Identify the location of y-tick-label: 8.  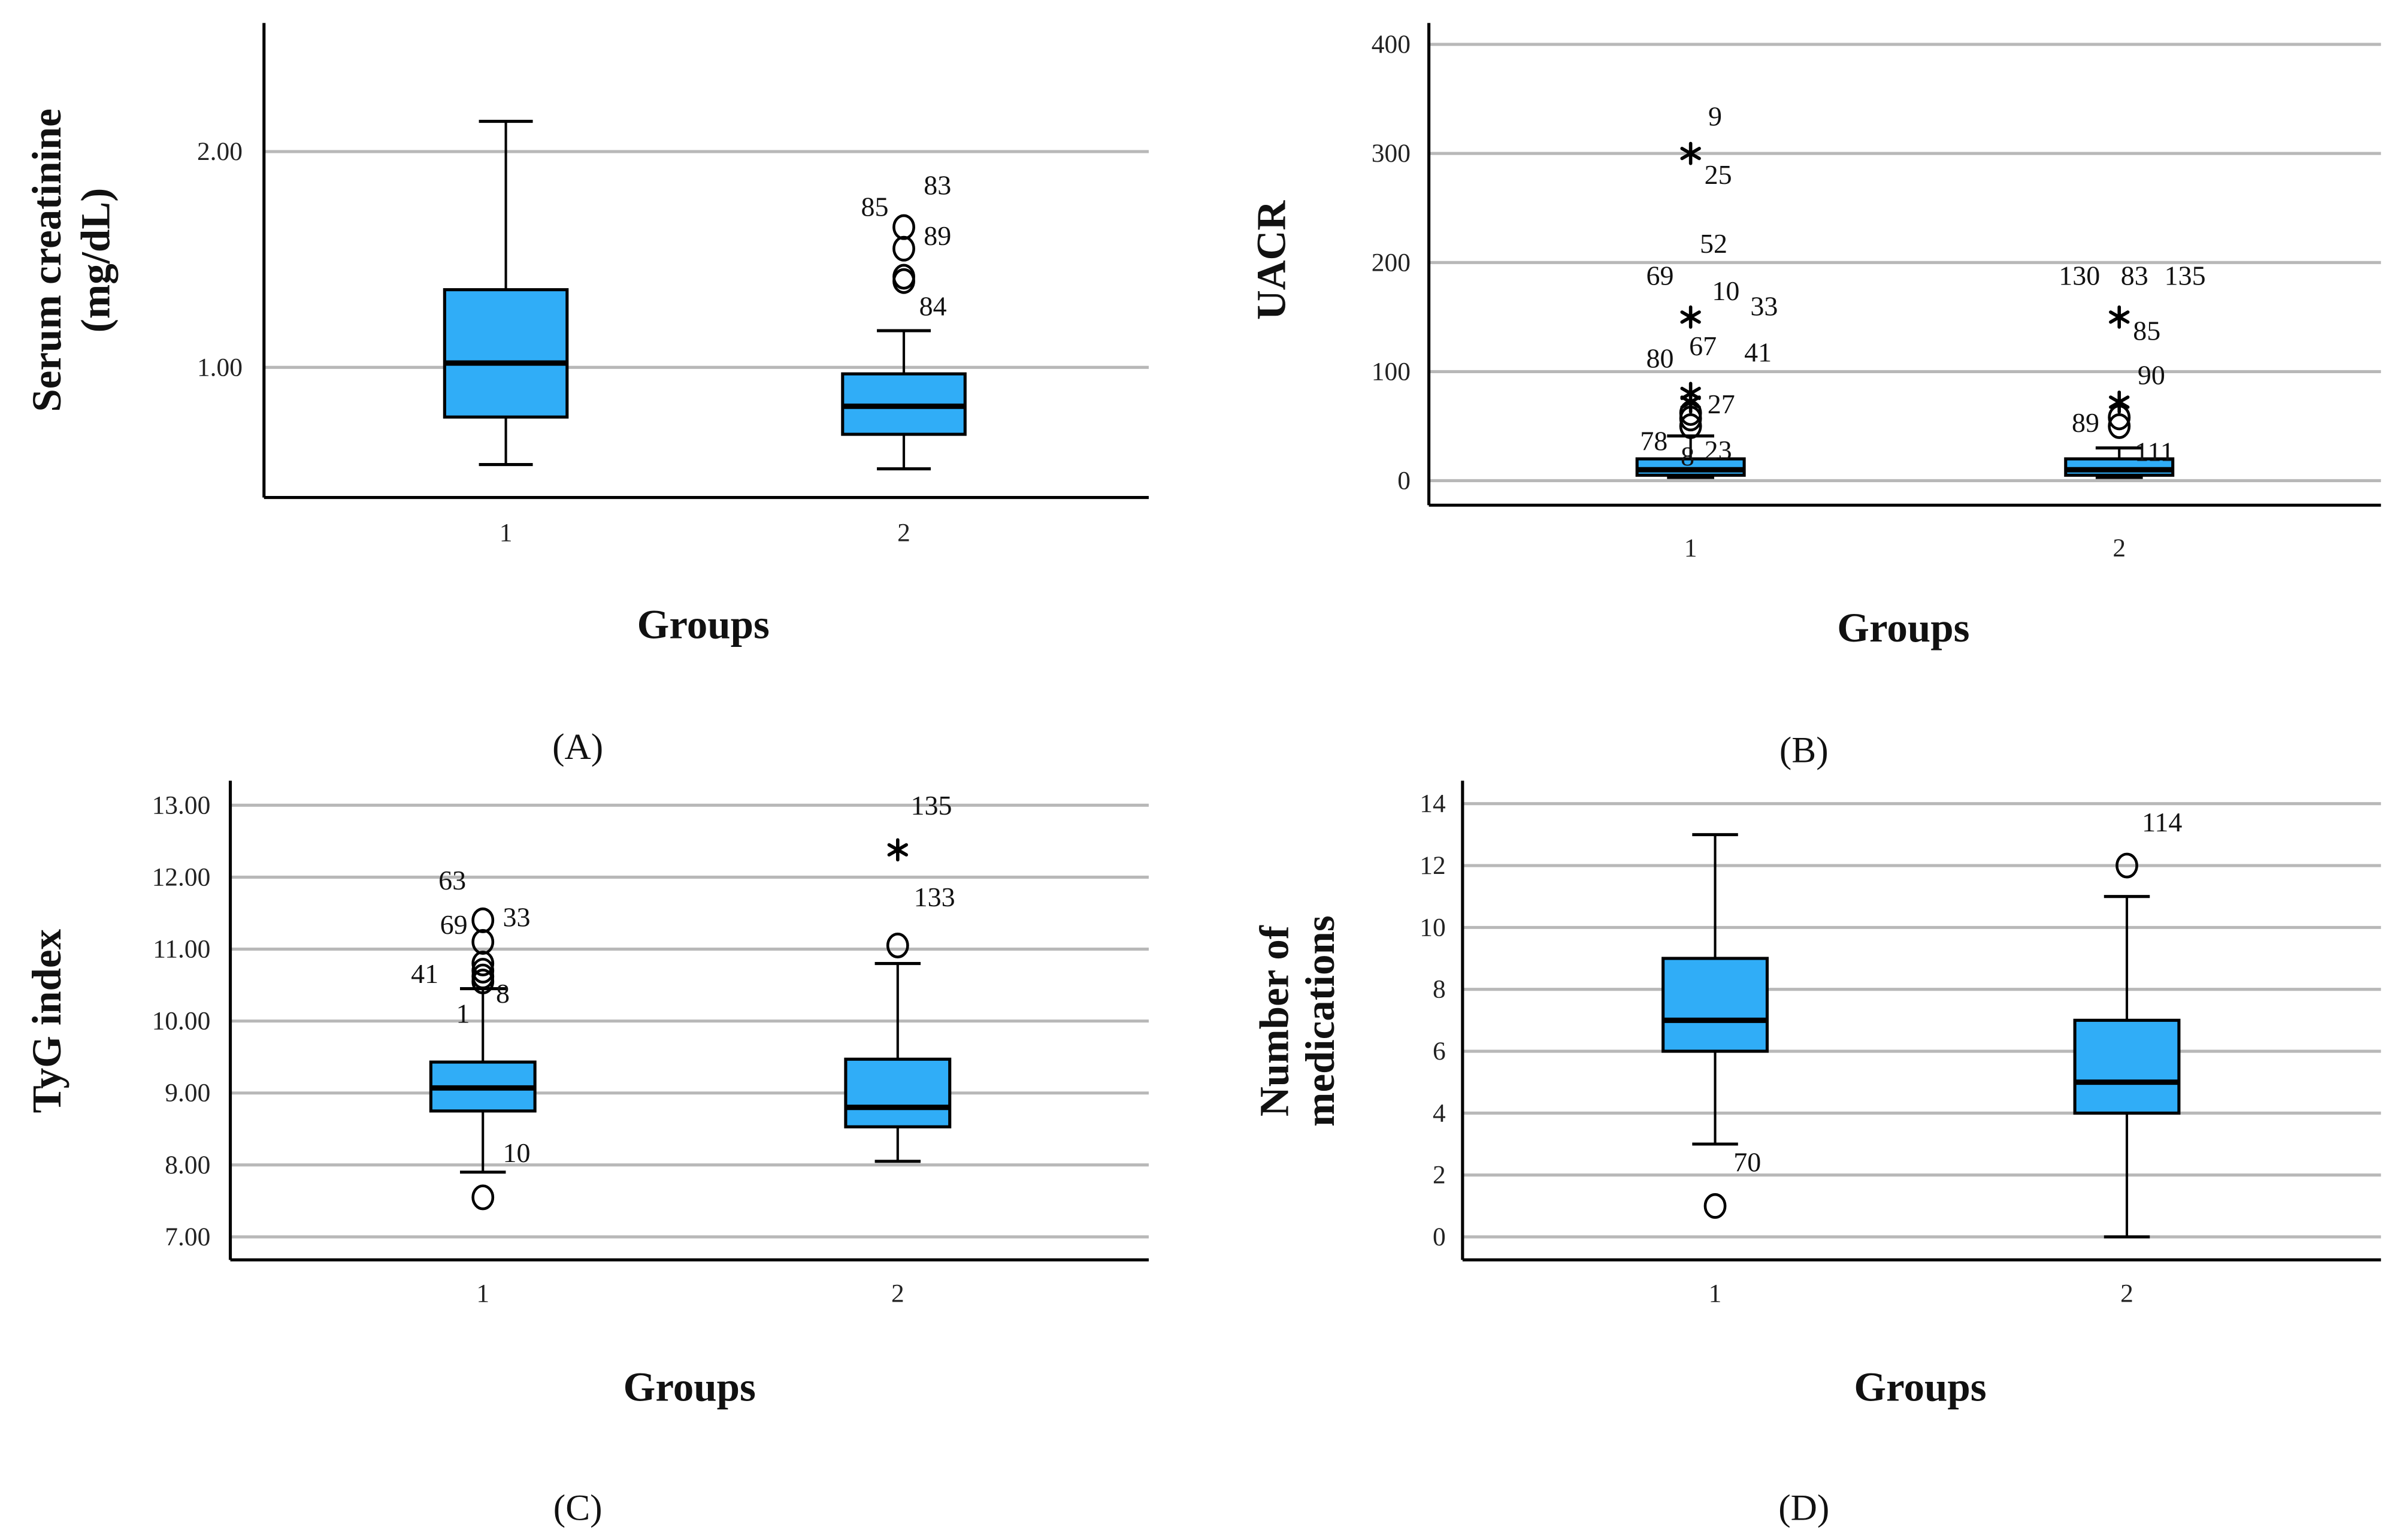
(1440, 989).